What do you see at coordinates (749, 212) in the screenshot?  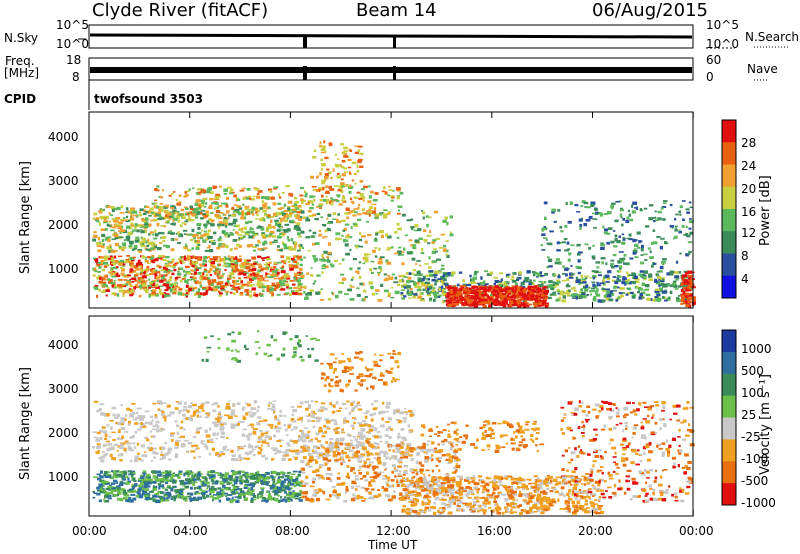 I see `power-cbar-tick: 16` at bounding box center [749, 212].